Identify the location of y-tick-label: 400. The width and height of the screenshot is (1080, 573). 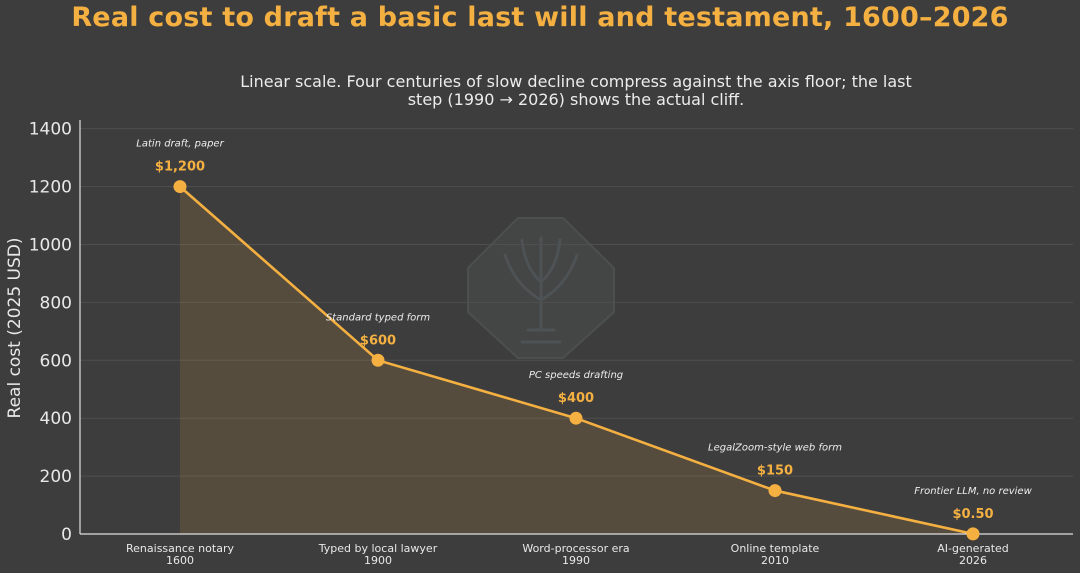
(56, 419).